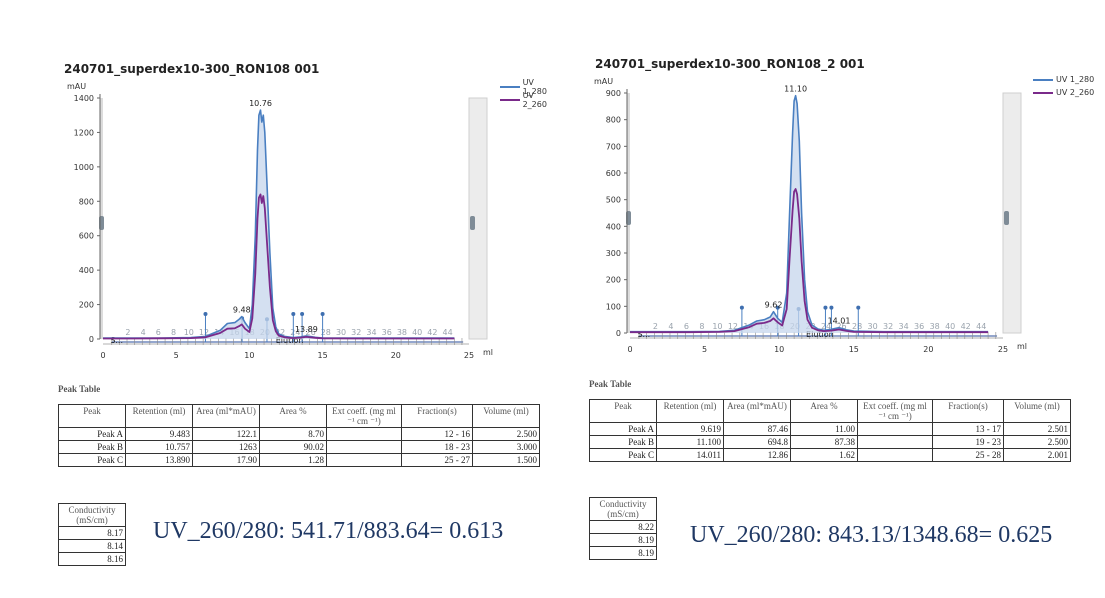 The width and height of the screenshot is (1105, 598). I want to click on conductivity-table: Conductivity (mS/cm) 8.22 8.19 8.19, so click(623, 528).